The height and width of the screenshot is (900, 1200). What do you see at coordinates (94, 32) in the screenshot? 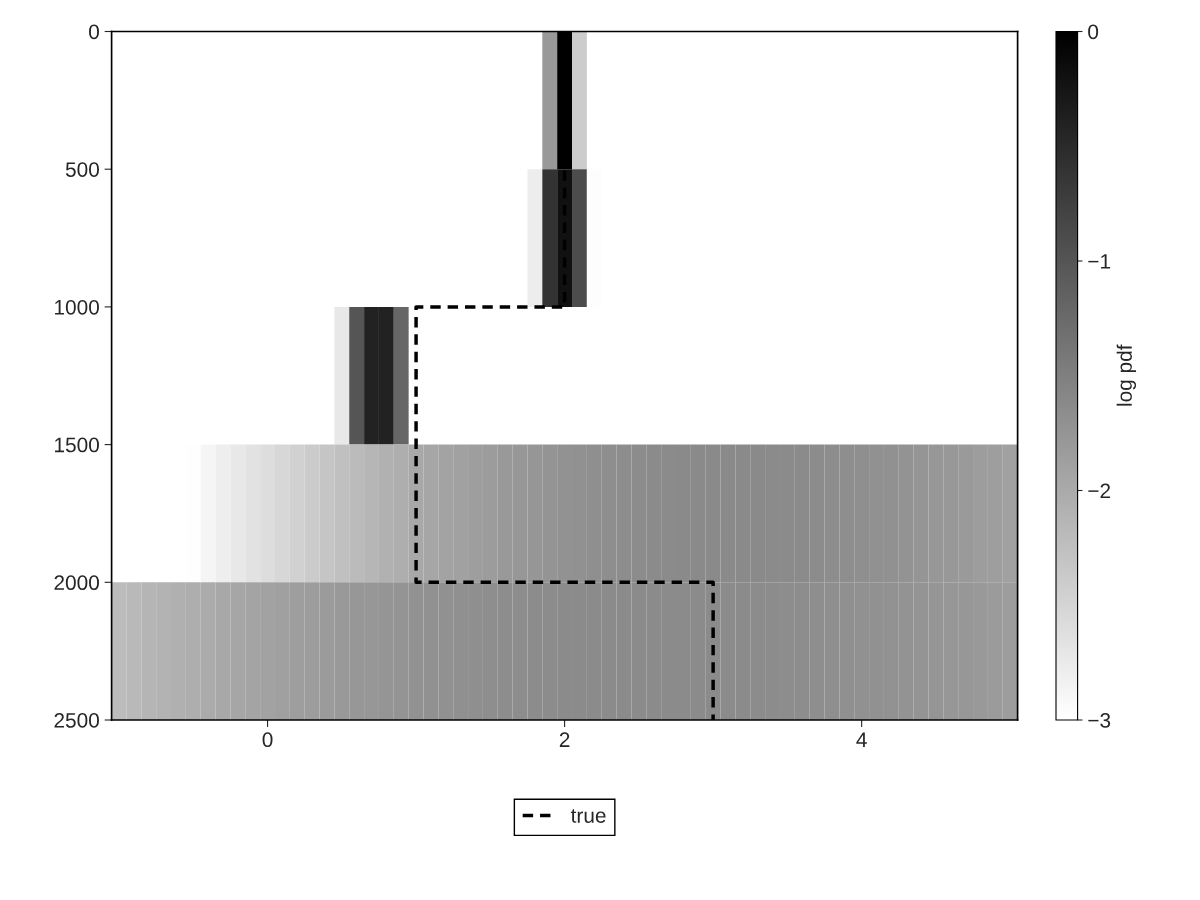
I see `y-tick-label: 0` at bounding box center [94, 32].